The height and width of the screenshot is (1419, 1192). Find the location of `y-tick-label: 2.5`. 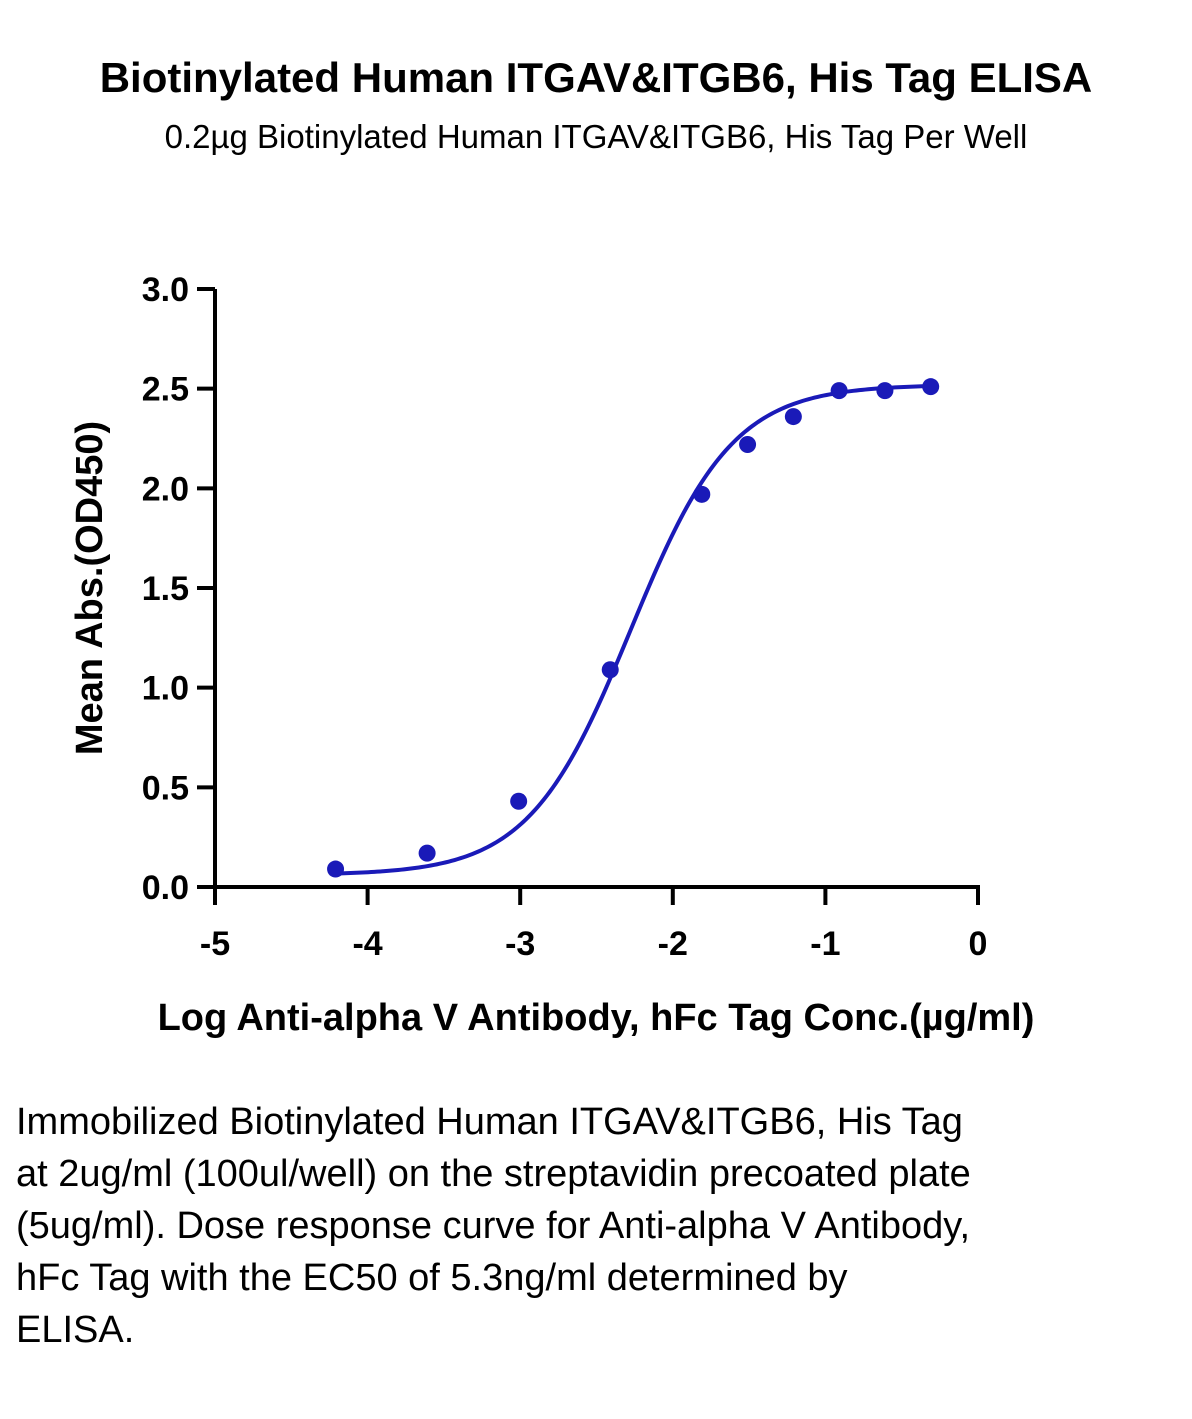

y-tick-label: 2.5 is located at coordinates (165, 390).